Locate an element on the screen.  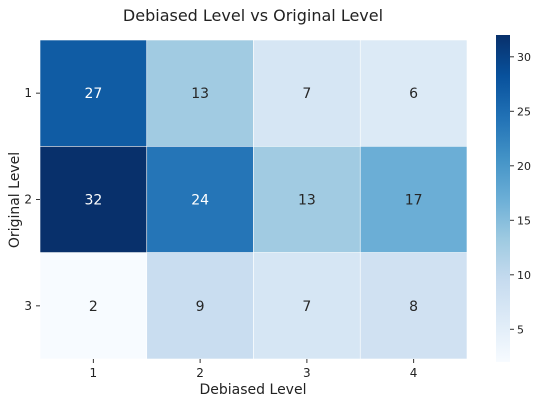
cell-value-label: 8 is located at coordinates (413, 307).